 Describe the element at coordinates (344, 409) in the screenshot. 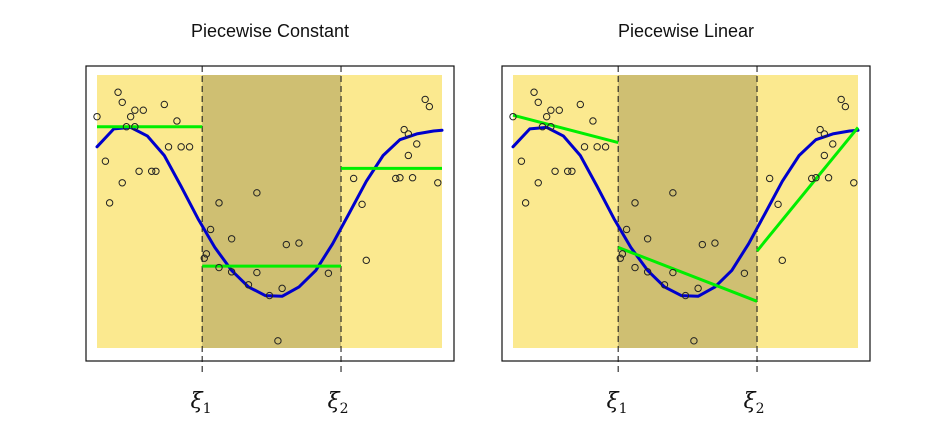

I see `knot-subscript: 2` at that location.